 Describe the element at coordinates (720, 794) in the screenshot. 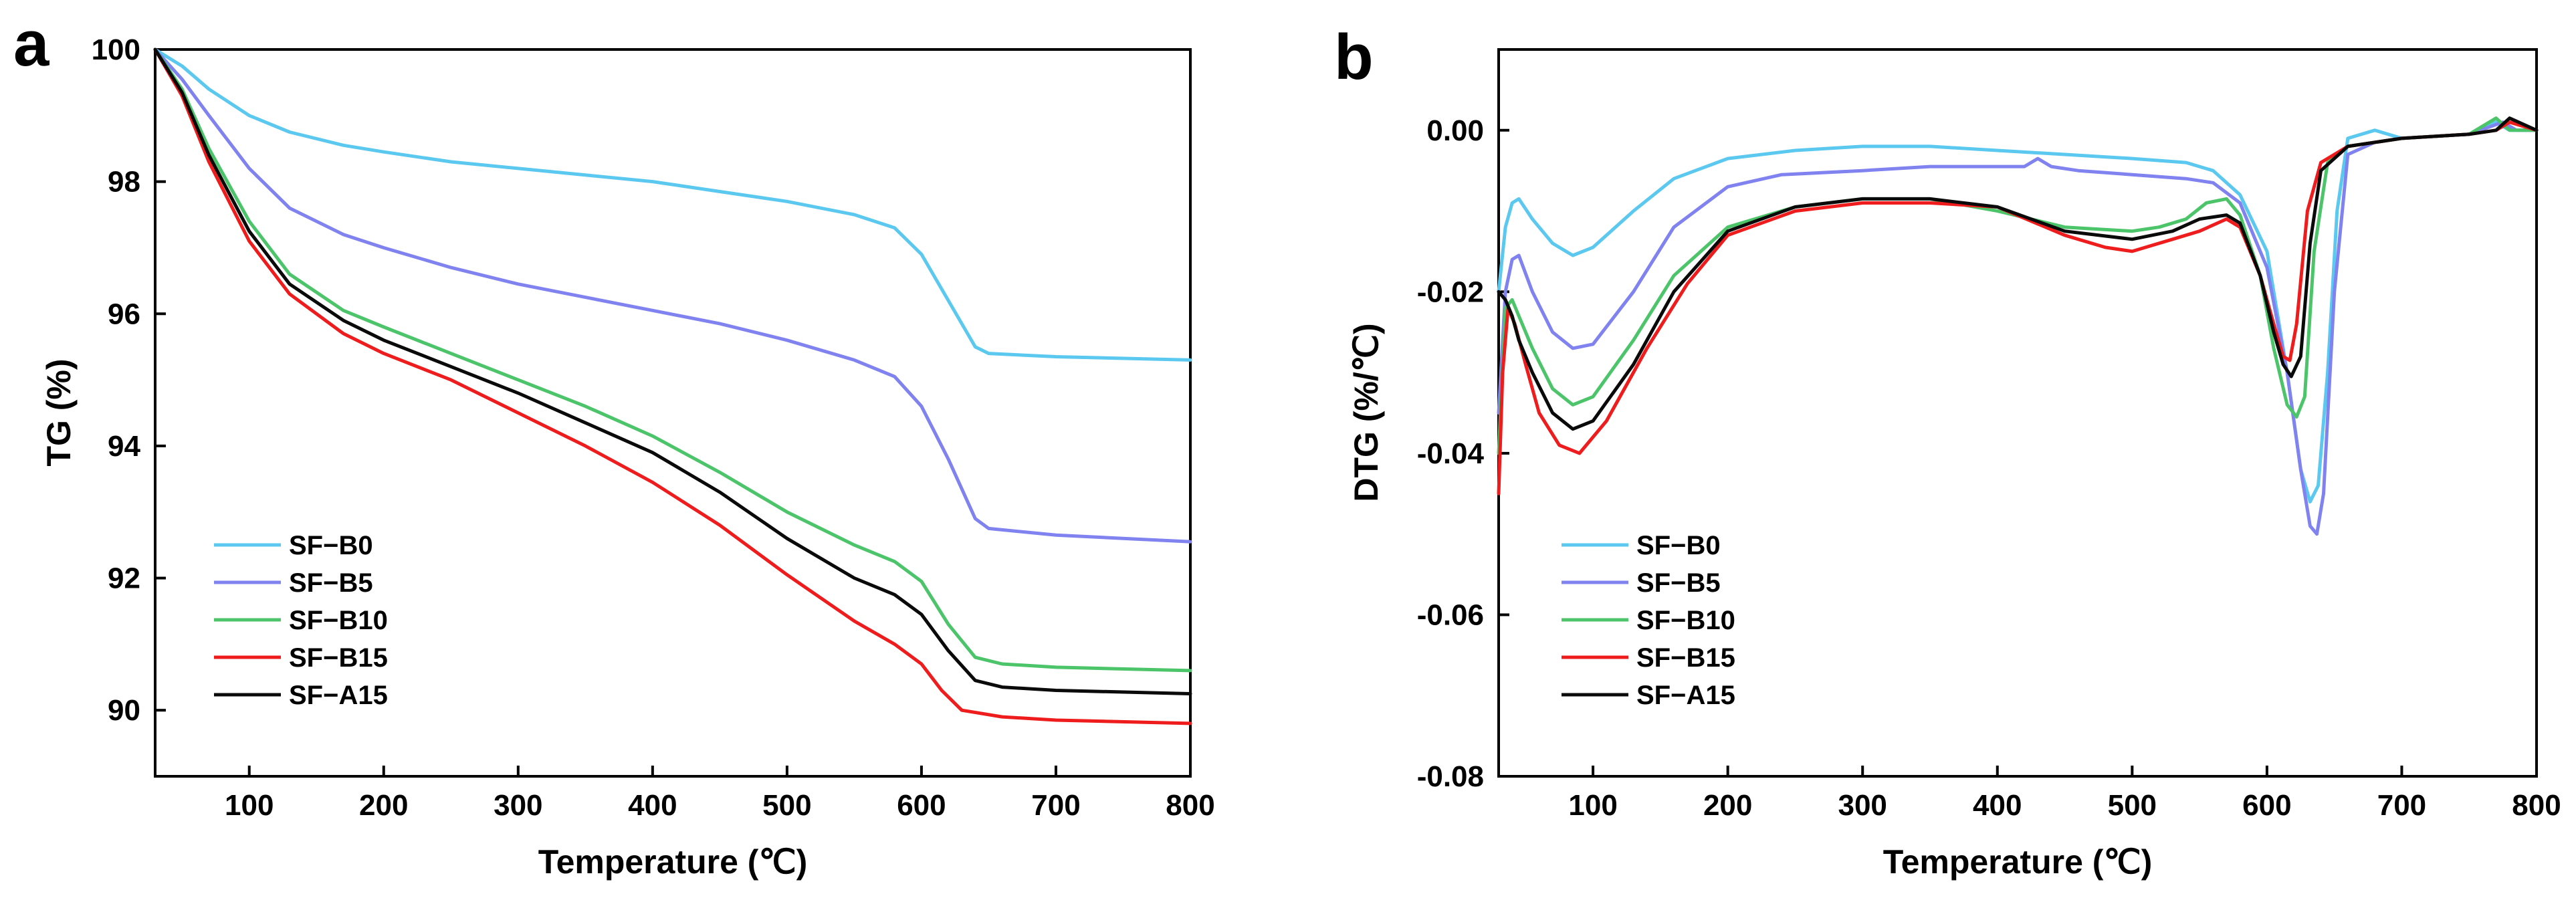

I see `x-ticks-a: 100 200 300 400 500 600 700 800` at that location.